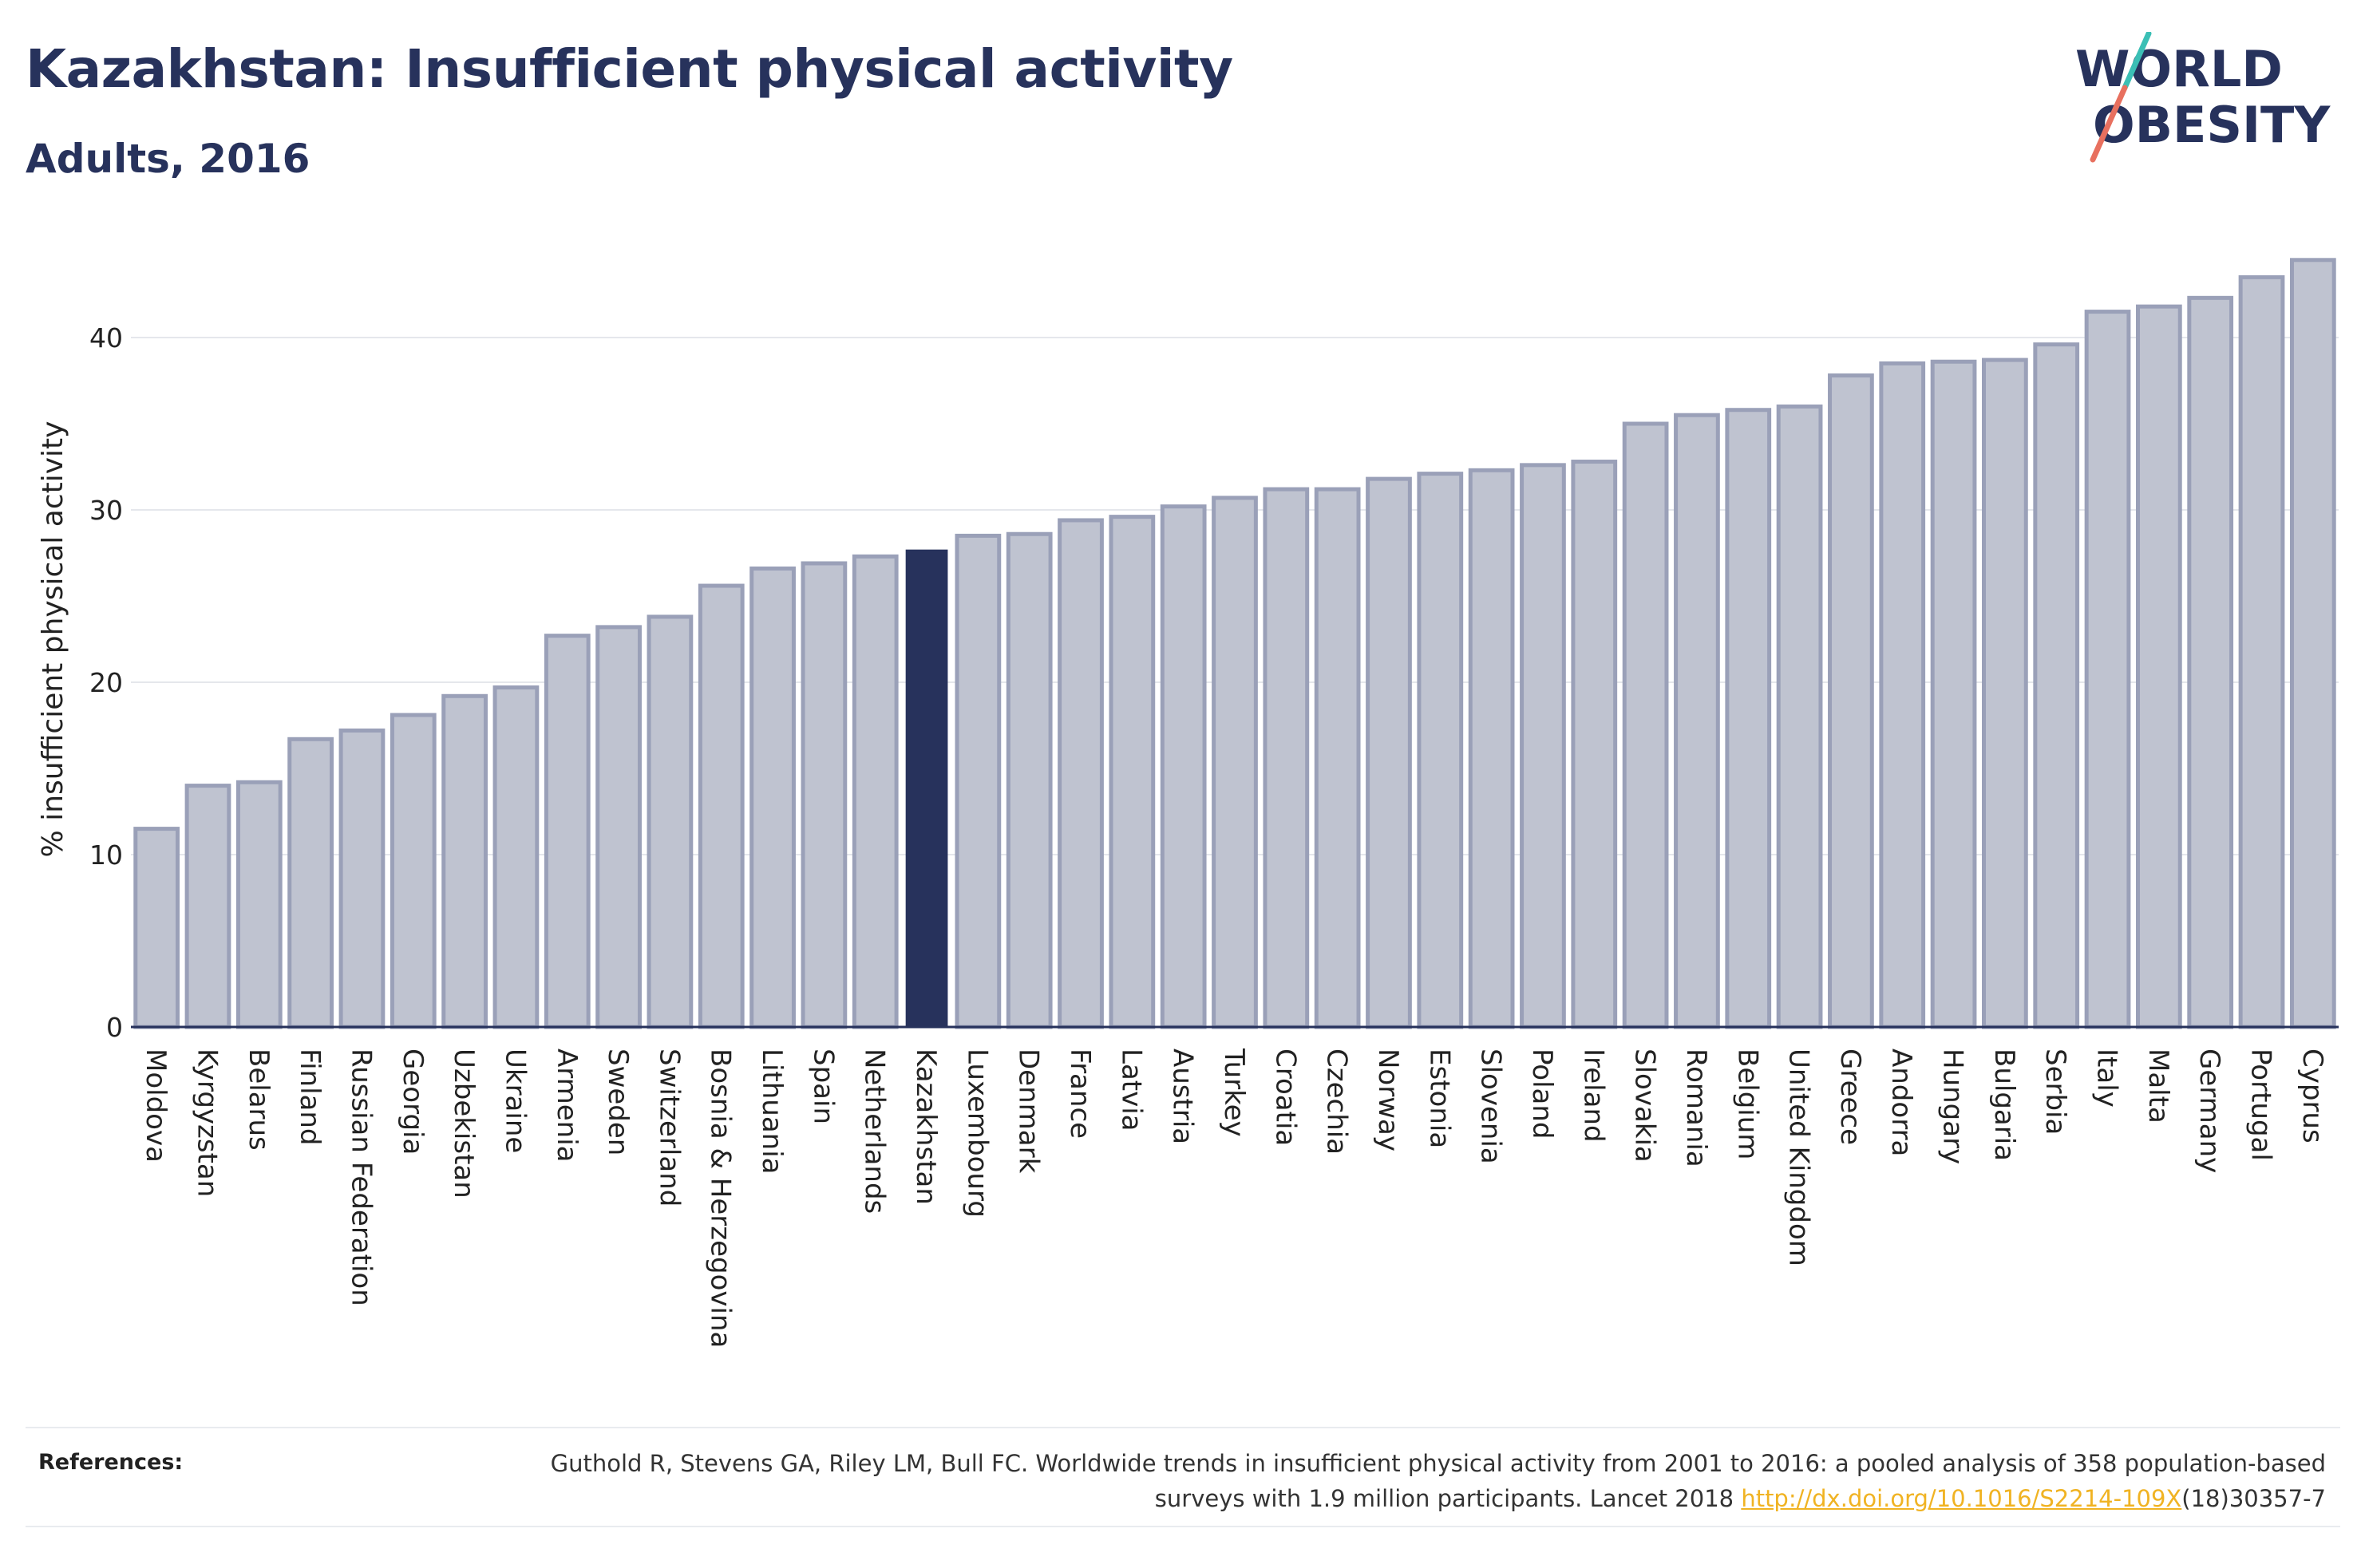  Describe the element at coordinates (1235, 762) in the screenshot. I see `bar-turkey` at that location.